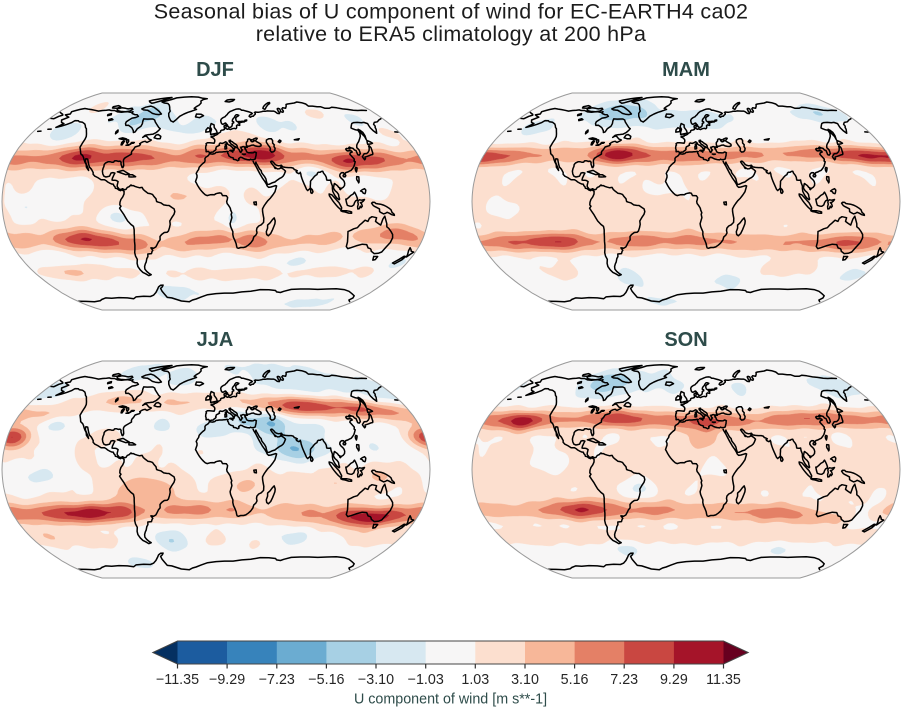 The height and width of the screenshot is (707, 902). I want to click on svg-text: −7.23, so click(277, 680).